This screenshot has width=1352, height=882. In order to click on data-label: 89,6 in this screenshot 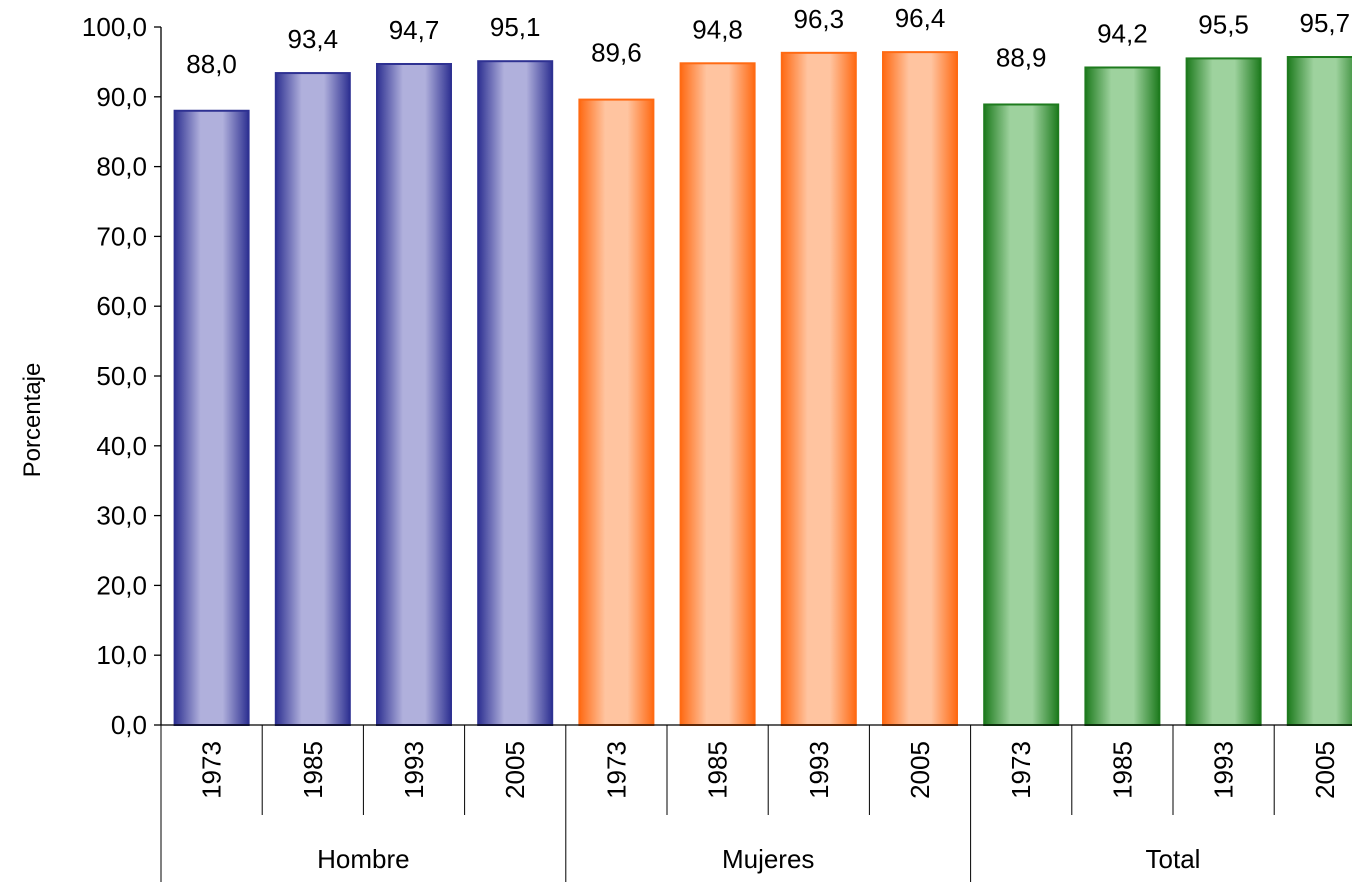, I will do `click(616, 53)`.